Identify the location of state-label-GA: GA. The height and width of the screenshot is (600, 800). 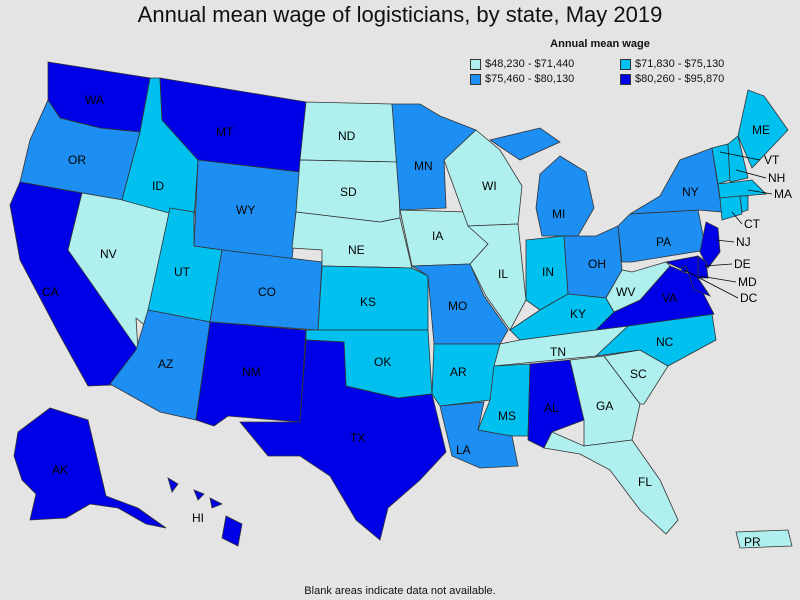
(604, 406).